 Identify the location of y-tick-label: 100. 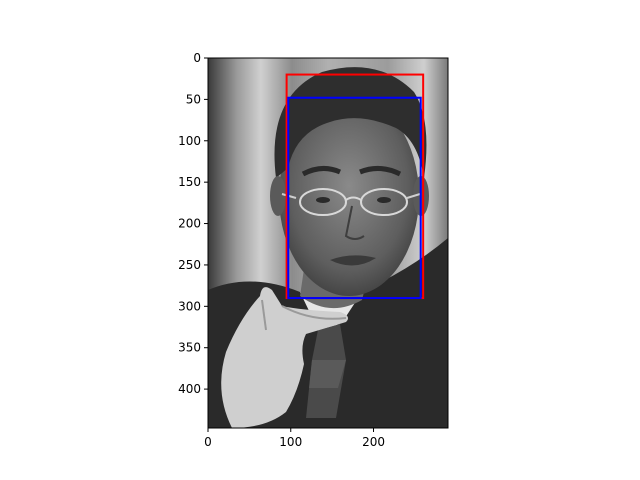
(189, 141).